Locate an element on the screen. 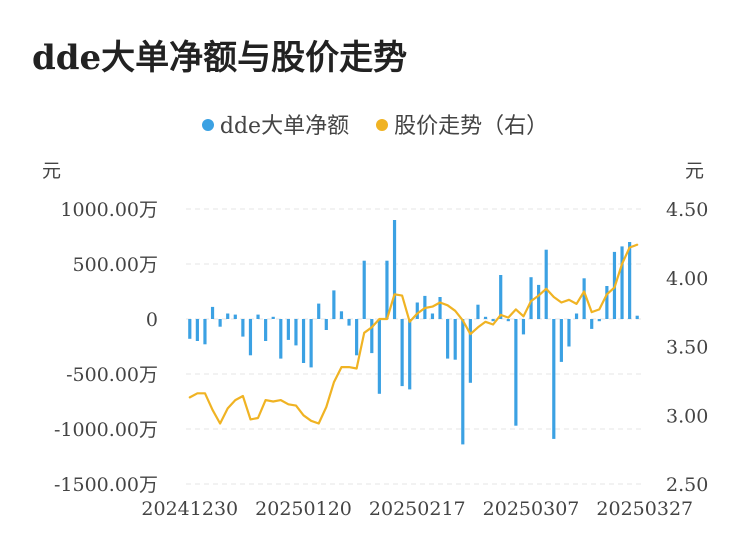 Image resolution: width=750 pixels, height=558 pixels. x-tick-label: 20250217 is located at coordinates (417, 509).